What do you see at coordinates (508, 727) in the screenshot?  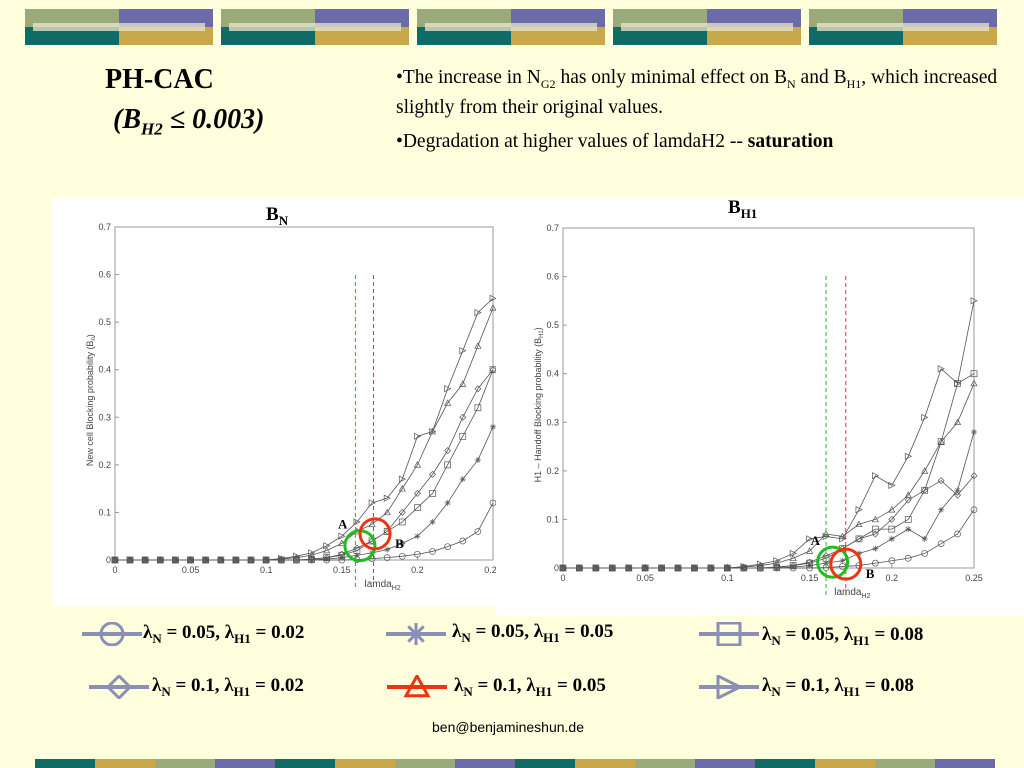 I see `contact-email: ben@benjamineshun.de` at bounding box center [508, 727].